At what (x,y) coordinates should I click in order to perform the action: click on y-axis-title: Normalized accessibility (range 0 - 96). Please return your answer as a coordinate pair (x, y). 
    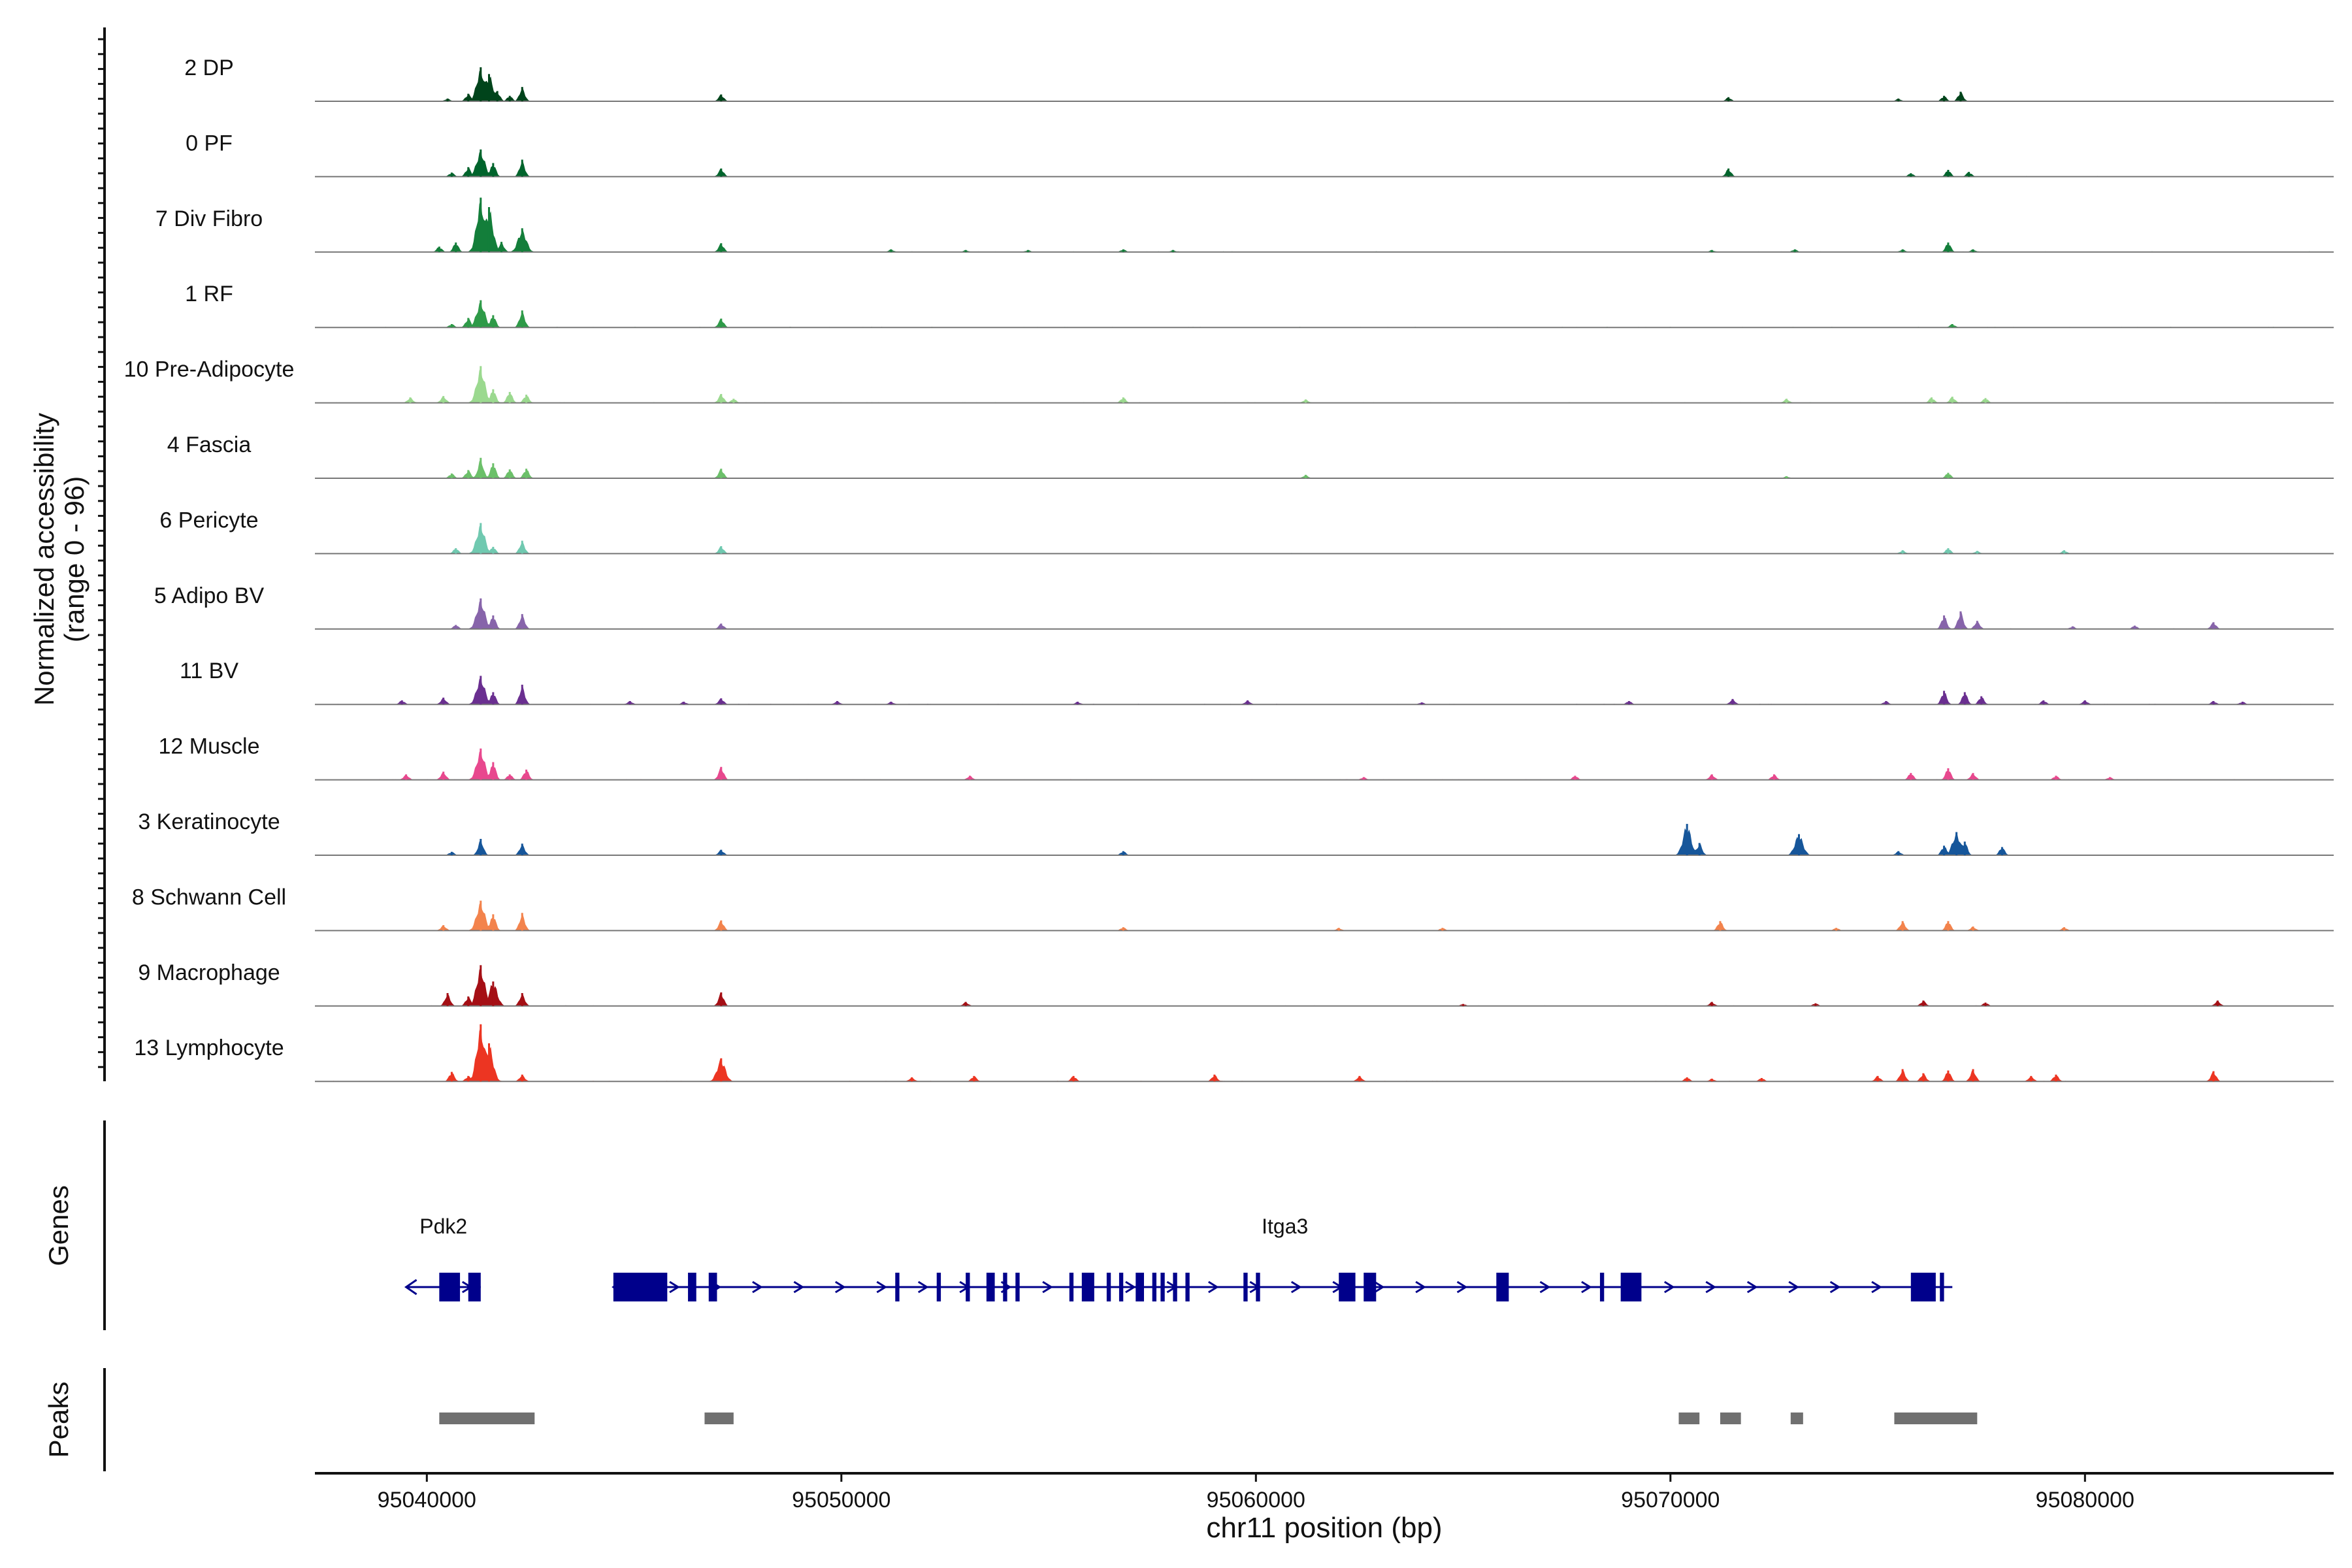
    Looking at the image, I should click on (59, 559).